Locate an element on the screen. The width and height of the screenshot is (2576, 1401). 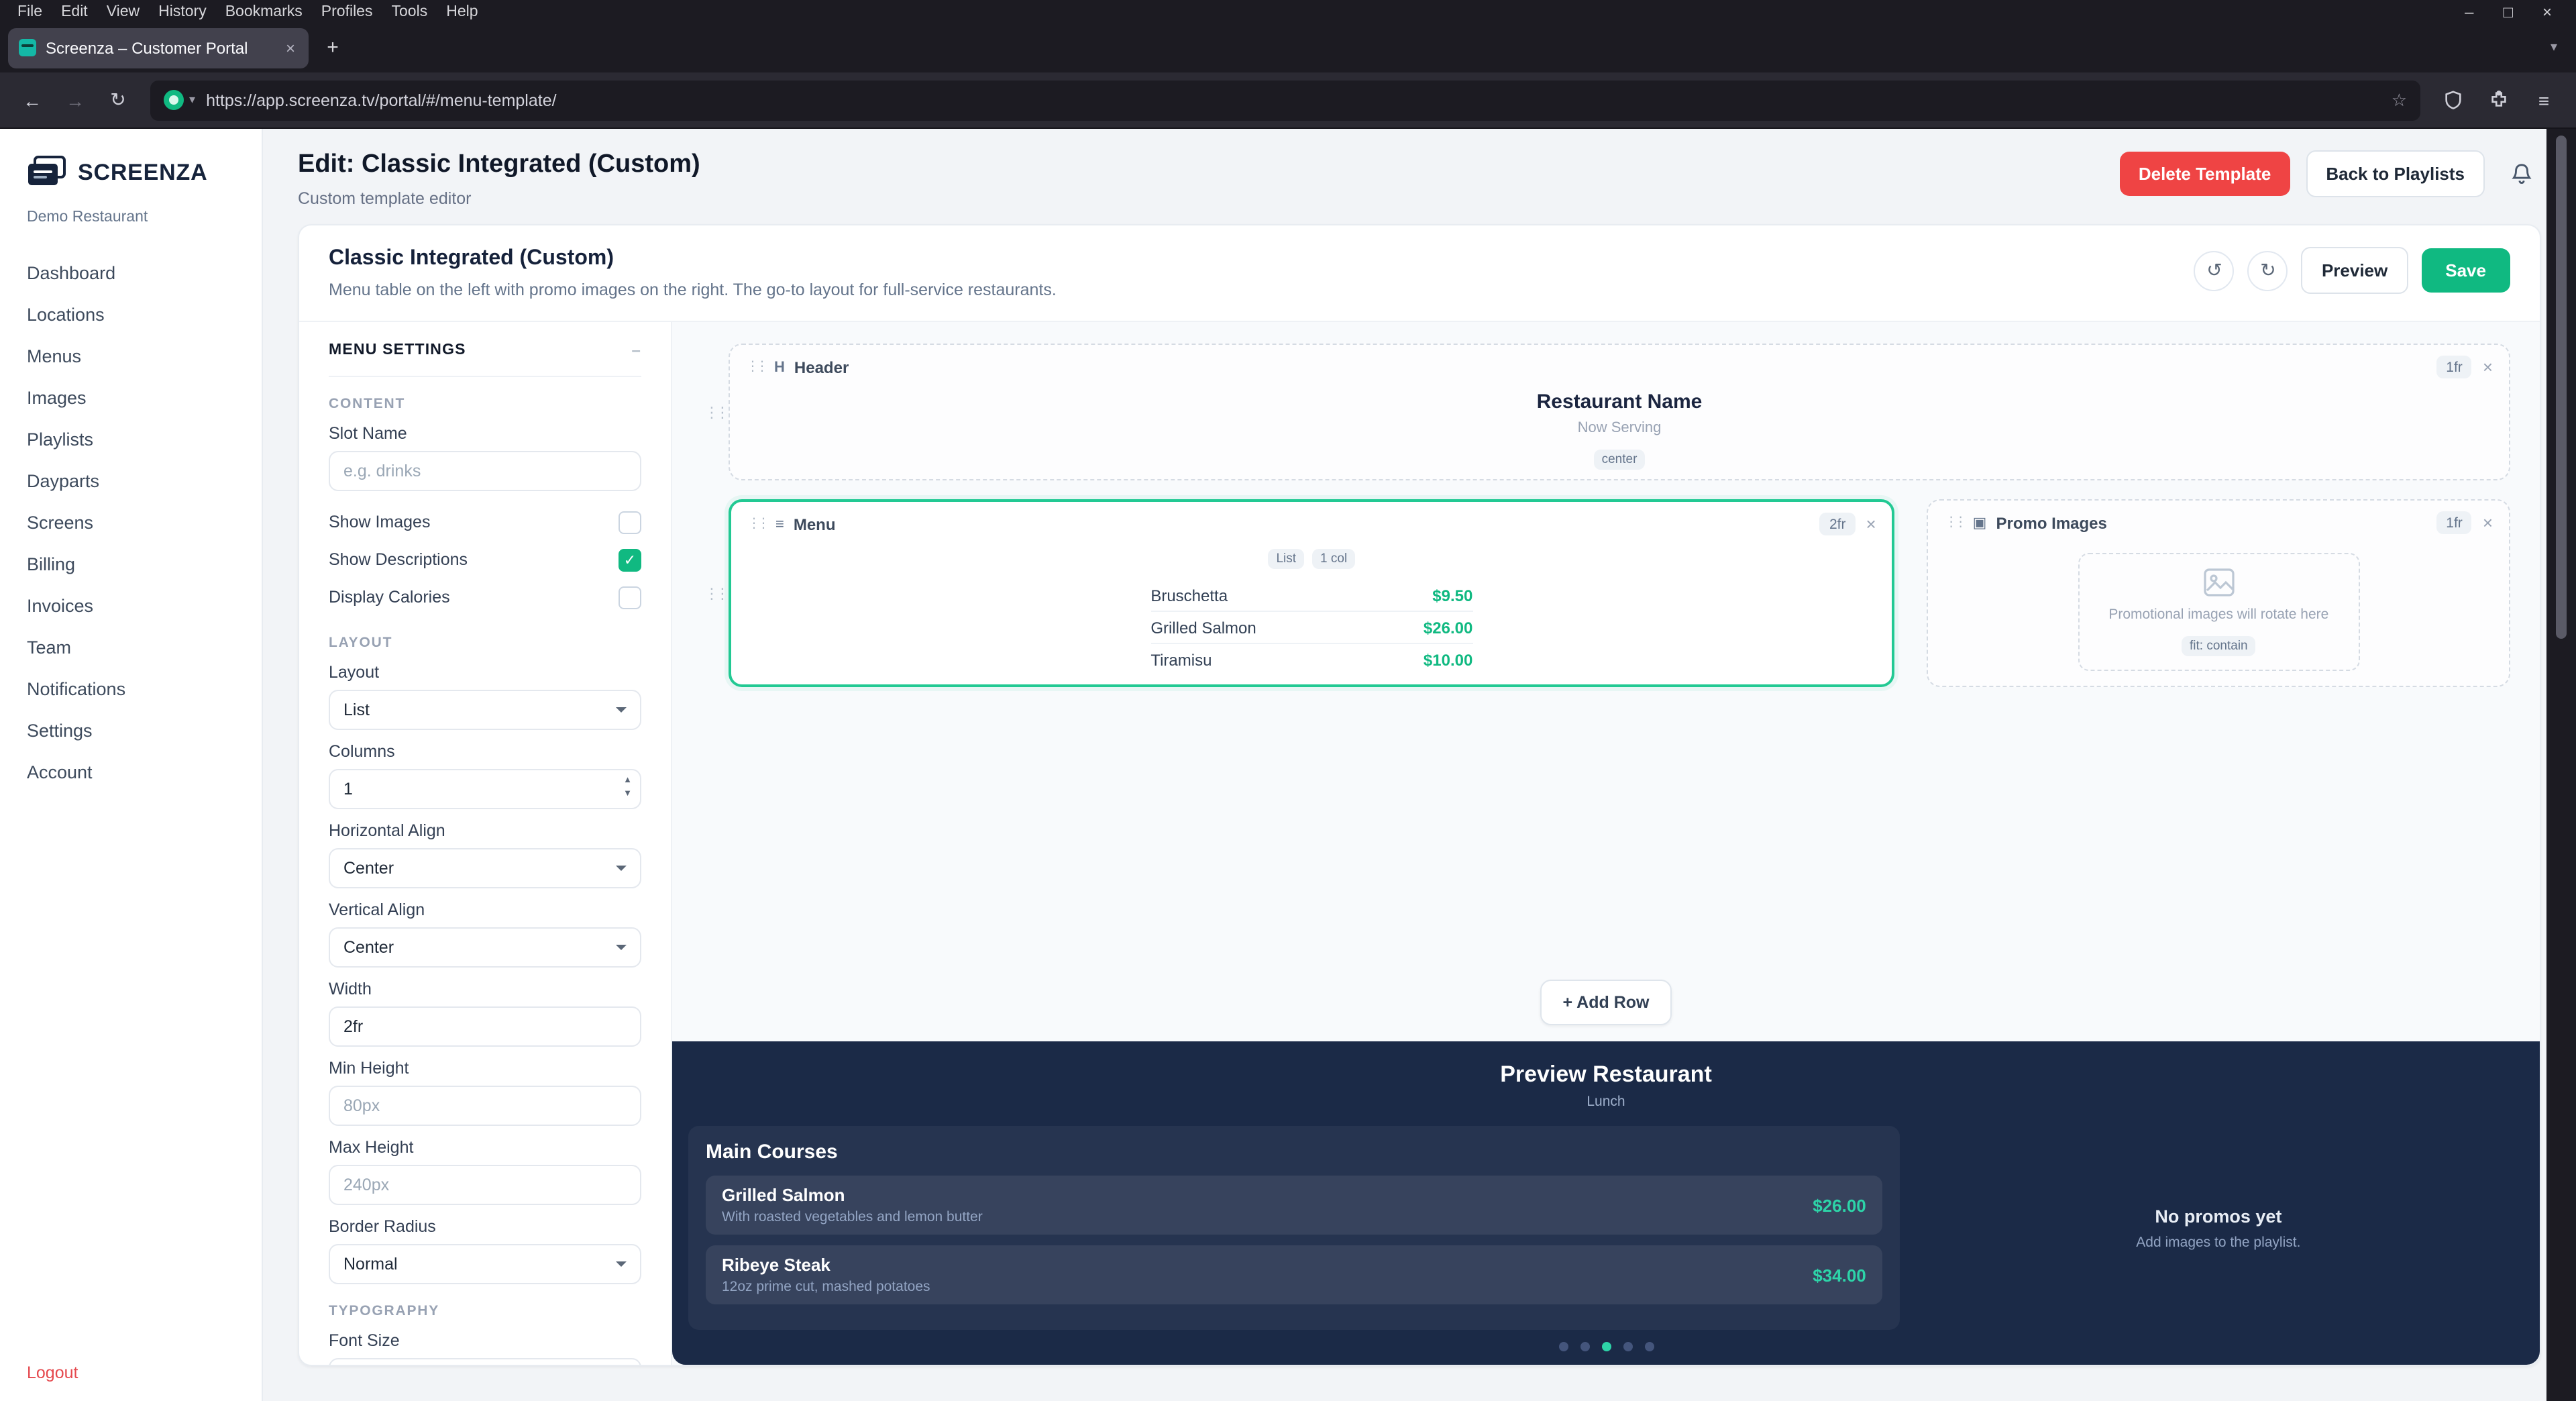
header-block: ⋮⋮ H Header 1fr × Restaurant Name is located at coordinates (1619, 412).